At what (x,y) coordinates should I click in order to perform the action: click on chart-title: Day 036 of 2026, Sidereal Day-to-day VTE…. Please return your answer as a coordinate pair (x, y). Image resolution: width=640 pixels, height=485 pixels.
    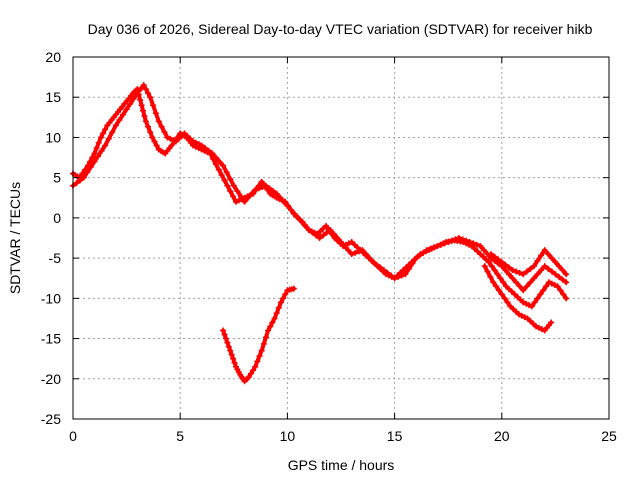
    Looking at the image, I should click on (340, 29).